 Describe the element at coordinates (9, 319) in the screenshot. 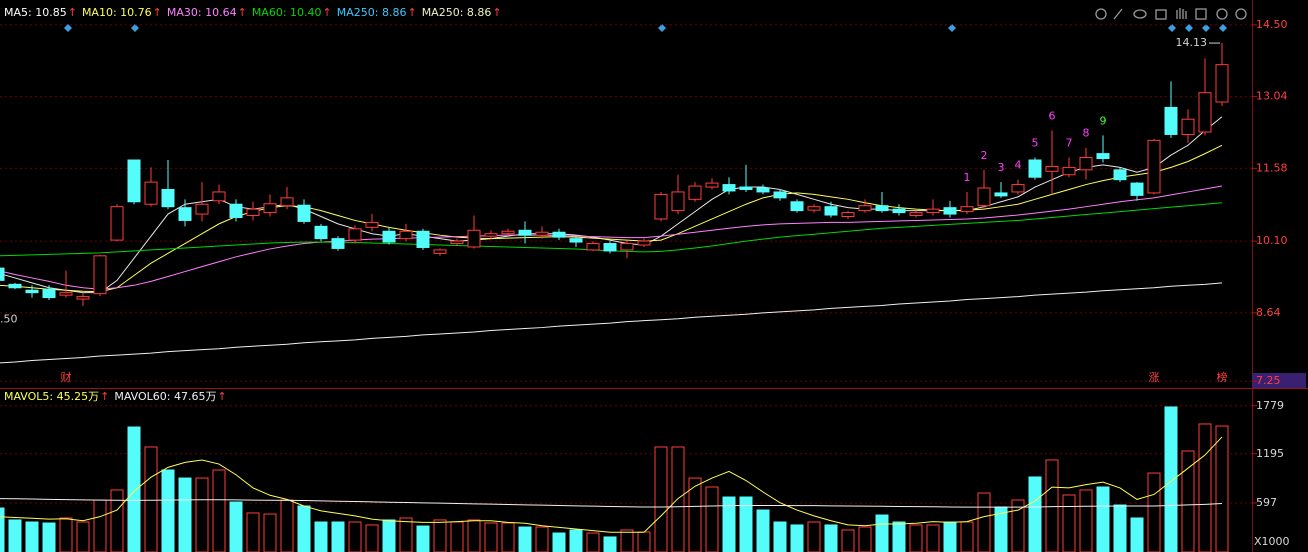

I see `low-marker-label: 8.50` at that location.